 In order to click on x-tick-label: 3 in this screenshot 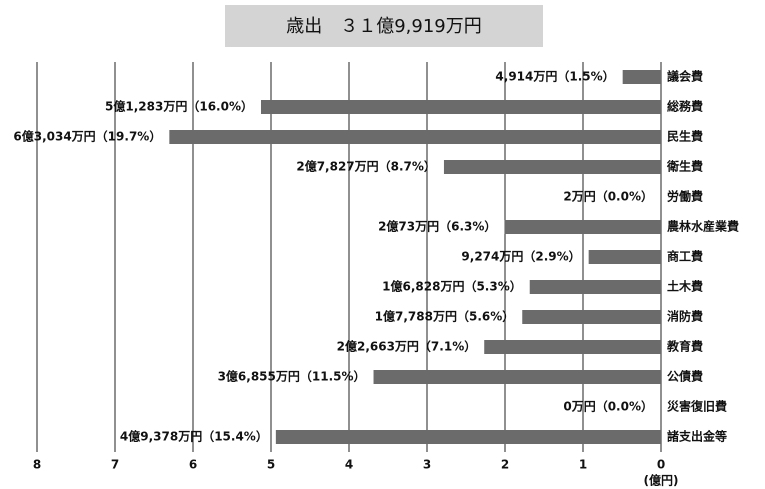, I will do `click(427, 465)`.